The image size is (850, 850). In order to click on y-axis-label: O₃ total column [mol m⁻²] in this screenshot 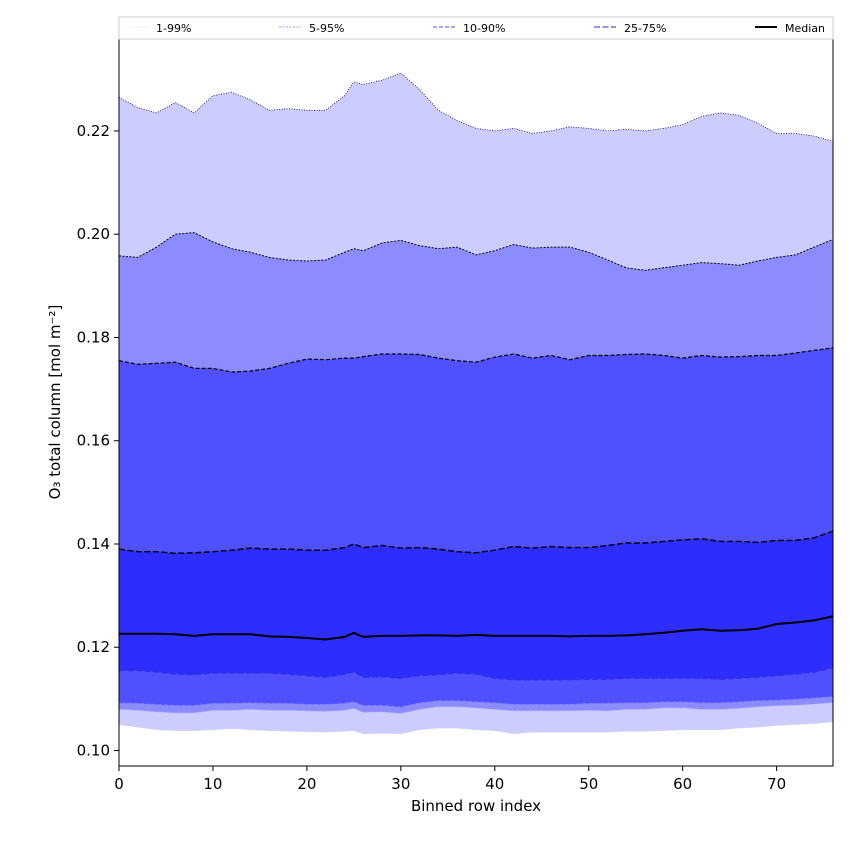, I will do `click(55, 402)`.